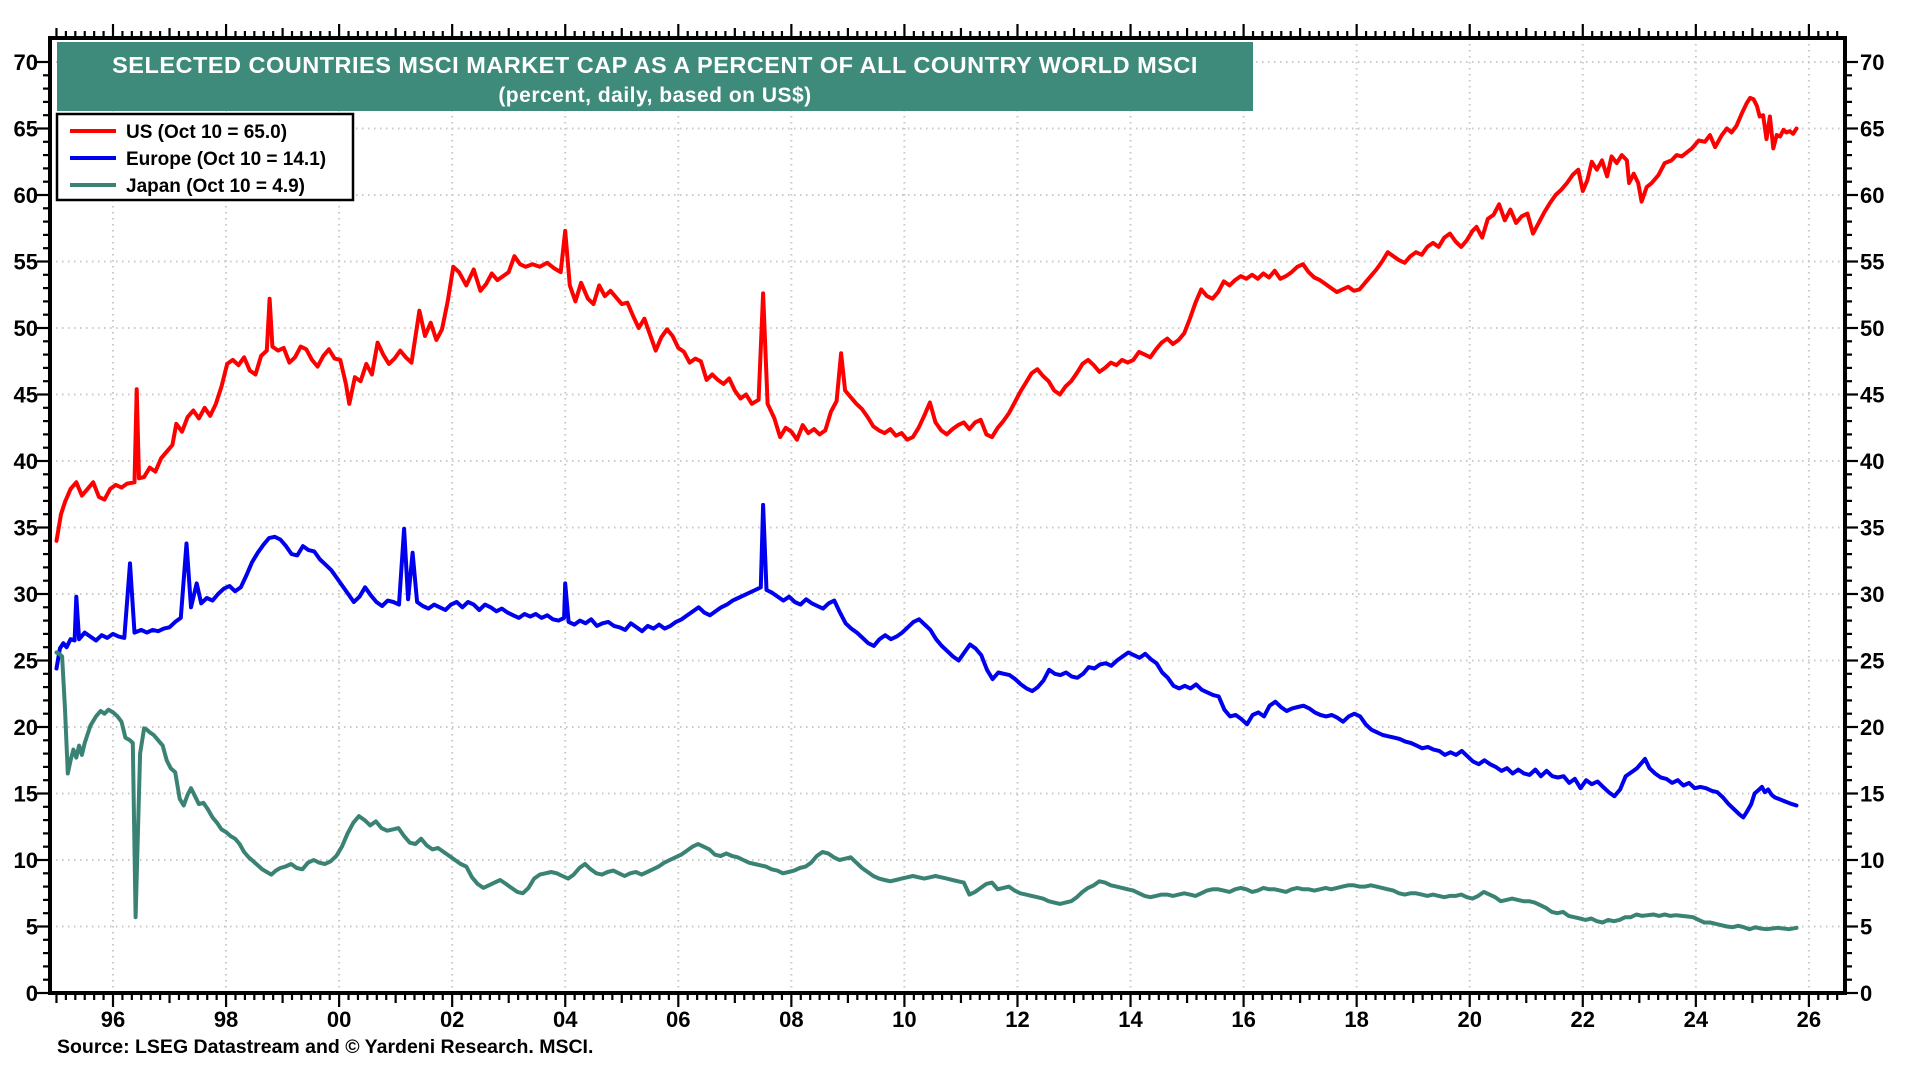 Image resolution: width=1920 pixels, height=1080 pixels. Describe the element at coordinates (26, 62) in the screenshot. I see `y-axis-label-left: 70` at that location.